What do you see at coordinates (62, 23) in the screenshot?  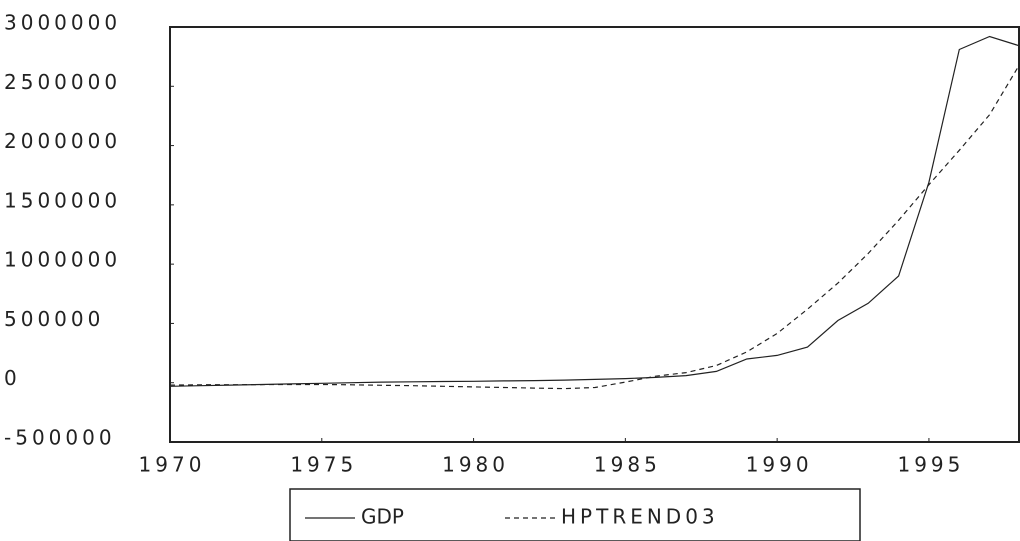 I see `y-tick-label: 3000000` at bounding box center [62, 23].